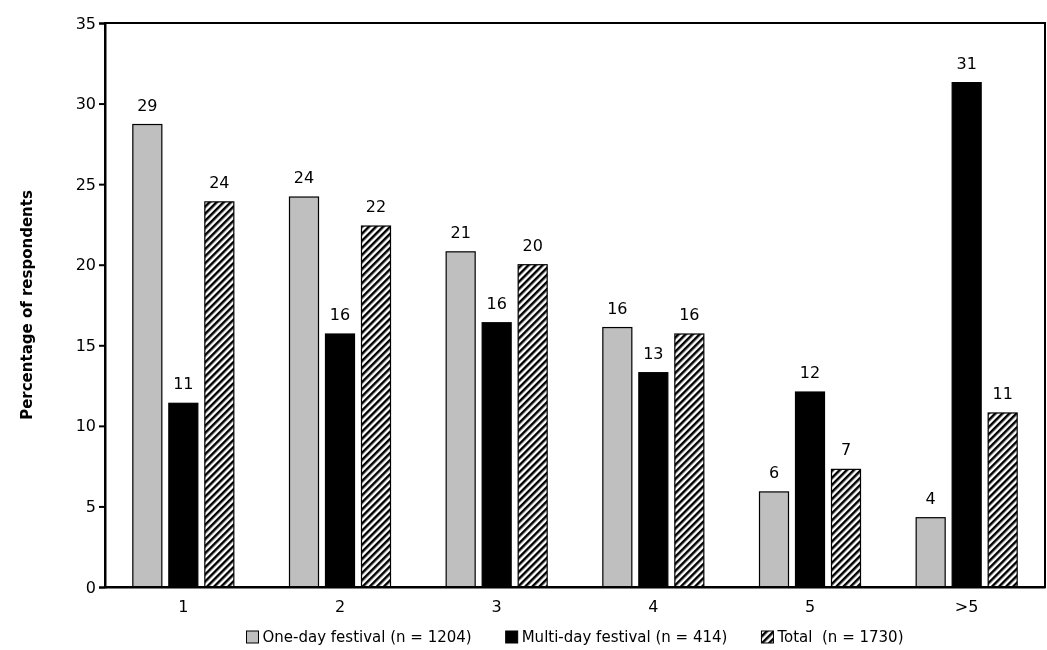  Describe the element at coordinates (930, 498) in the screenshot. I see `data-label: 4` at that location.